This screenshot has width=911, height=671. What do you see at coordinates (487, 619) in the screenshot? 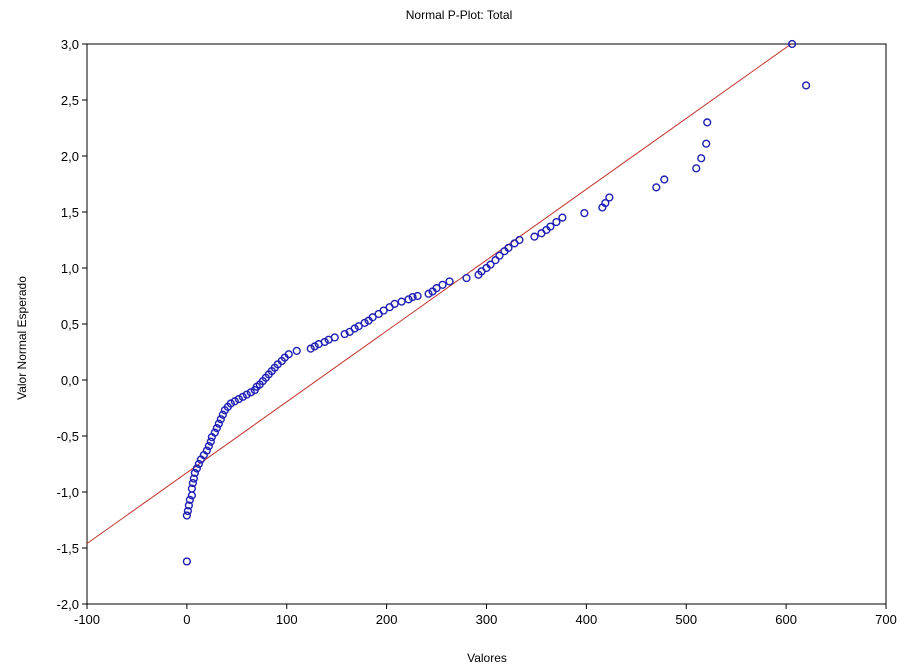
I see `x-tick-label: 300` at bounding box center [487, 619].